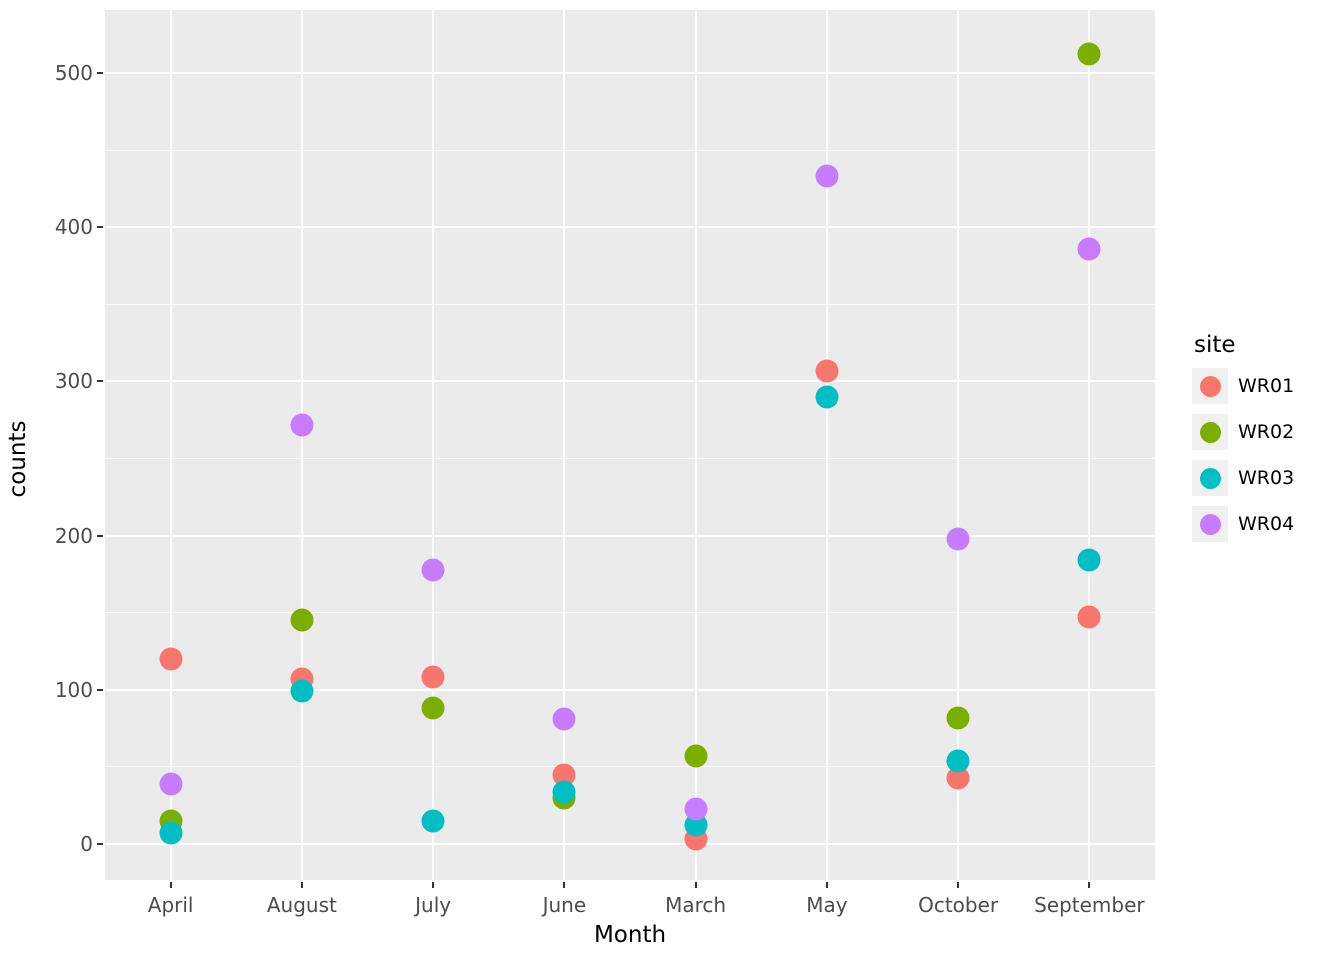  I want to click on x-tick-mark-june, so click(564, 885).